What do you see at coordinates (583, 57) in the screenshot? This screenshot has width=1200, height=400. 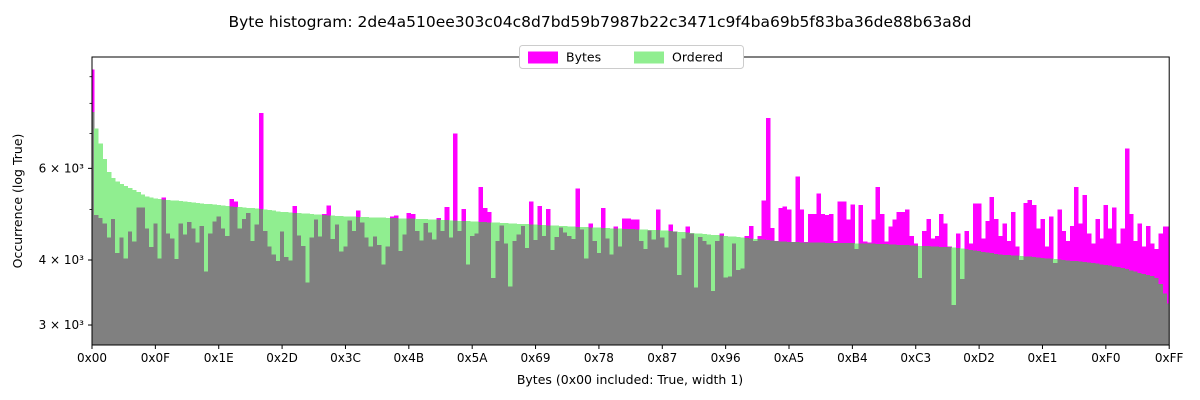 I see `legend-label-bytes: Bytes` at bounding box center [583, 57].